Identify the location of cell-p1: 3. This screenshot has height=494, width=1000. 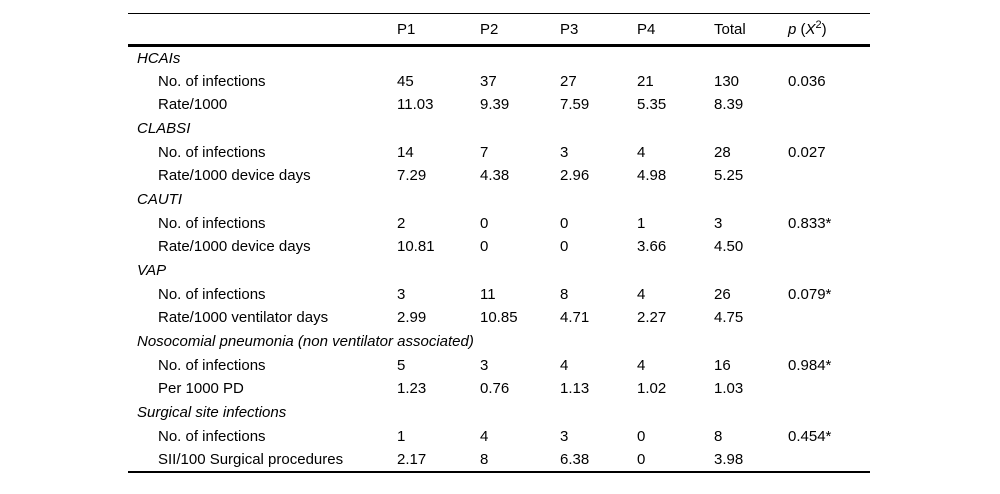
(401, 294).